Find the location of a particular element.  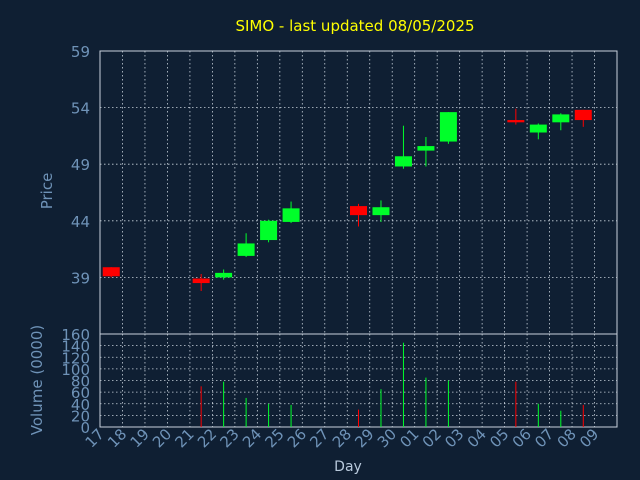

price-tick-label: 49 is located at coordinates (80, 165).